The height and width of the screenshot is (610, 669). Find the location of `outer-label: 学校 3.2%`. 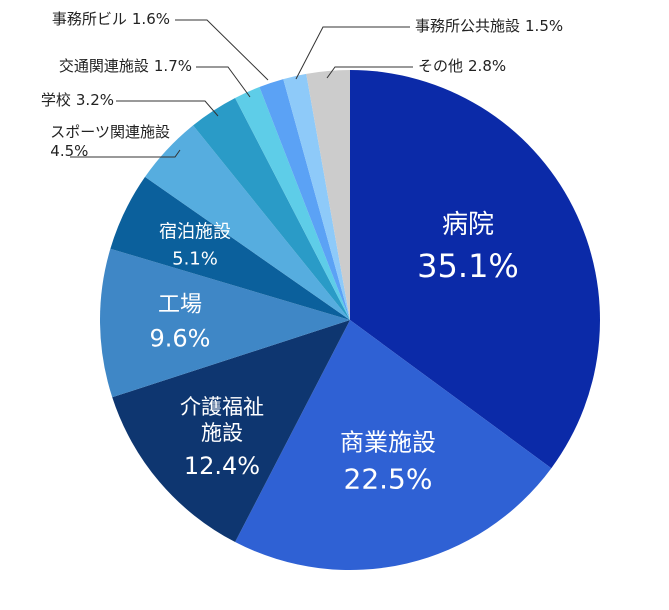

outer-label: 学校 3.2% is located at coordinates (77, 100).